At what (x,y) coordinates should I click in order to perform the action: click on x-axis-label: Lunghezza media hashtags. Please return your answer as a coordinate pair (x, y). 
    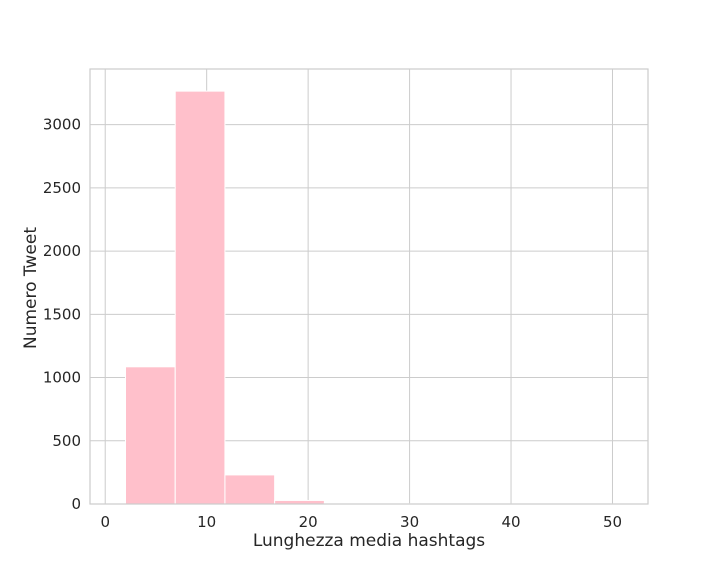
    Looking at the image, I should click on (369, 541).